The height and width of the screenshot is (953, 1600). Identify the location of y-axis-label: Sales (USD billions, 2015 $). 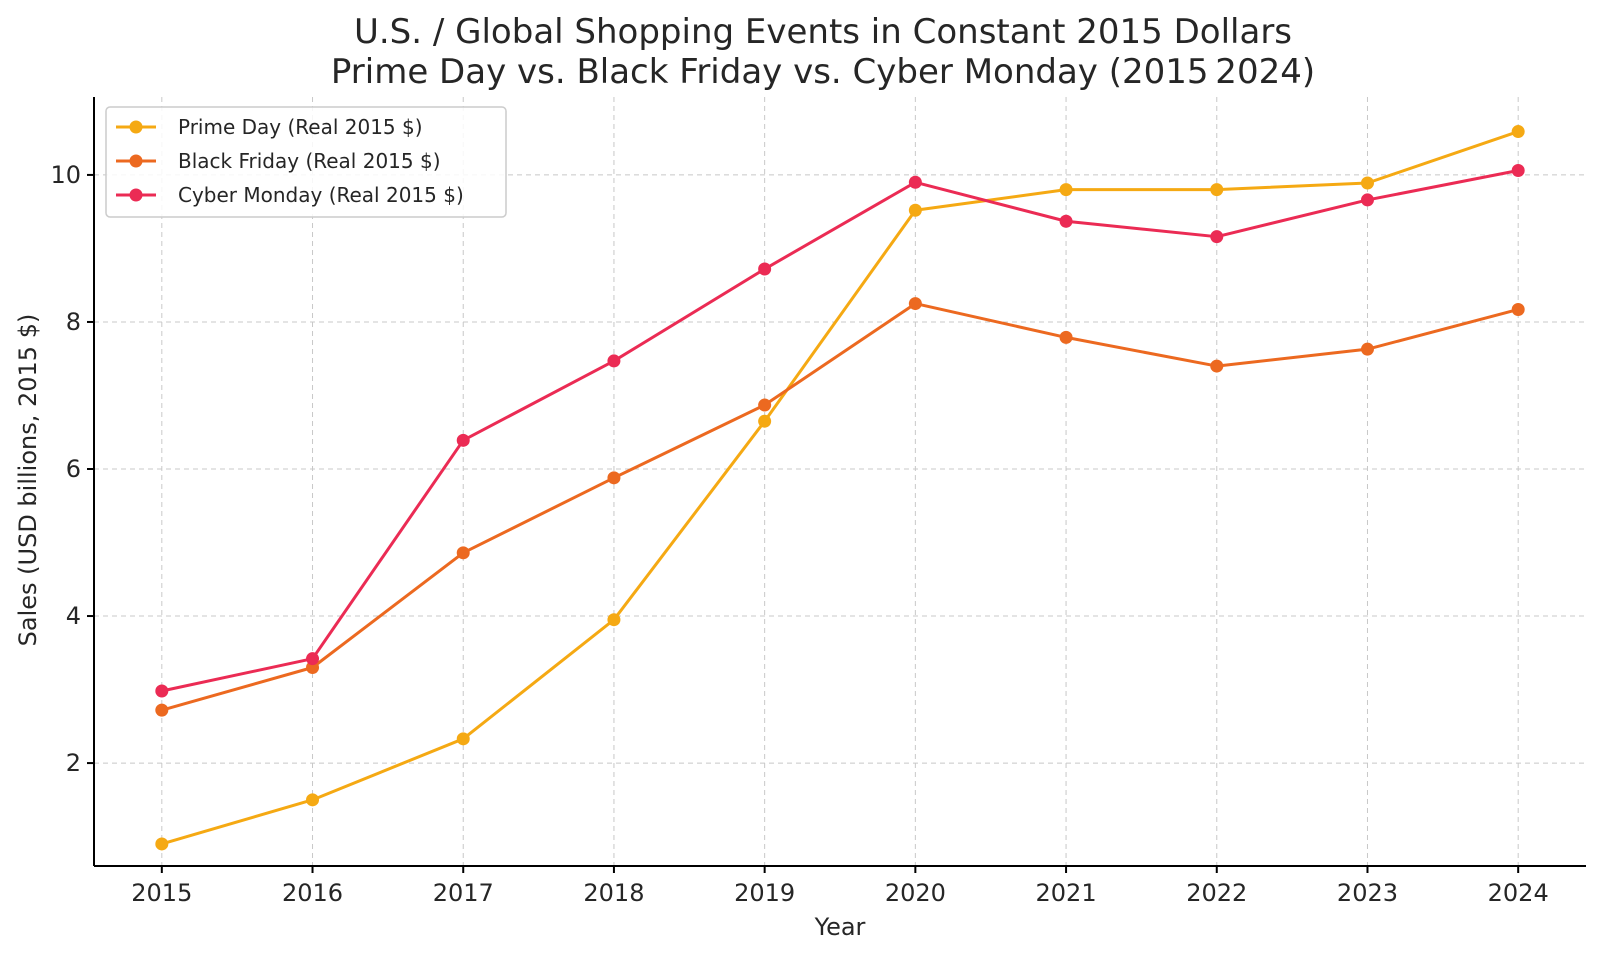
(28, 480).